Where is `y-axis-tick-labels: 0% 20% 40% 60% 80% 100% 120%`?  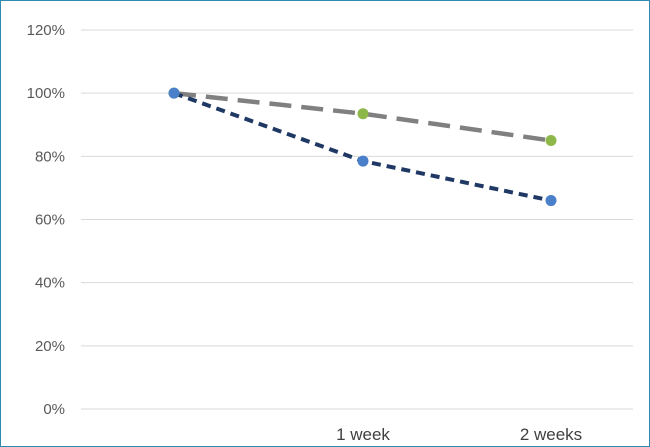 y-axis-tick-labels: 0% 20% 40% 60% 80% 100% 120% is located at coordinates (46, 220).